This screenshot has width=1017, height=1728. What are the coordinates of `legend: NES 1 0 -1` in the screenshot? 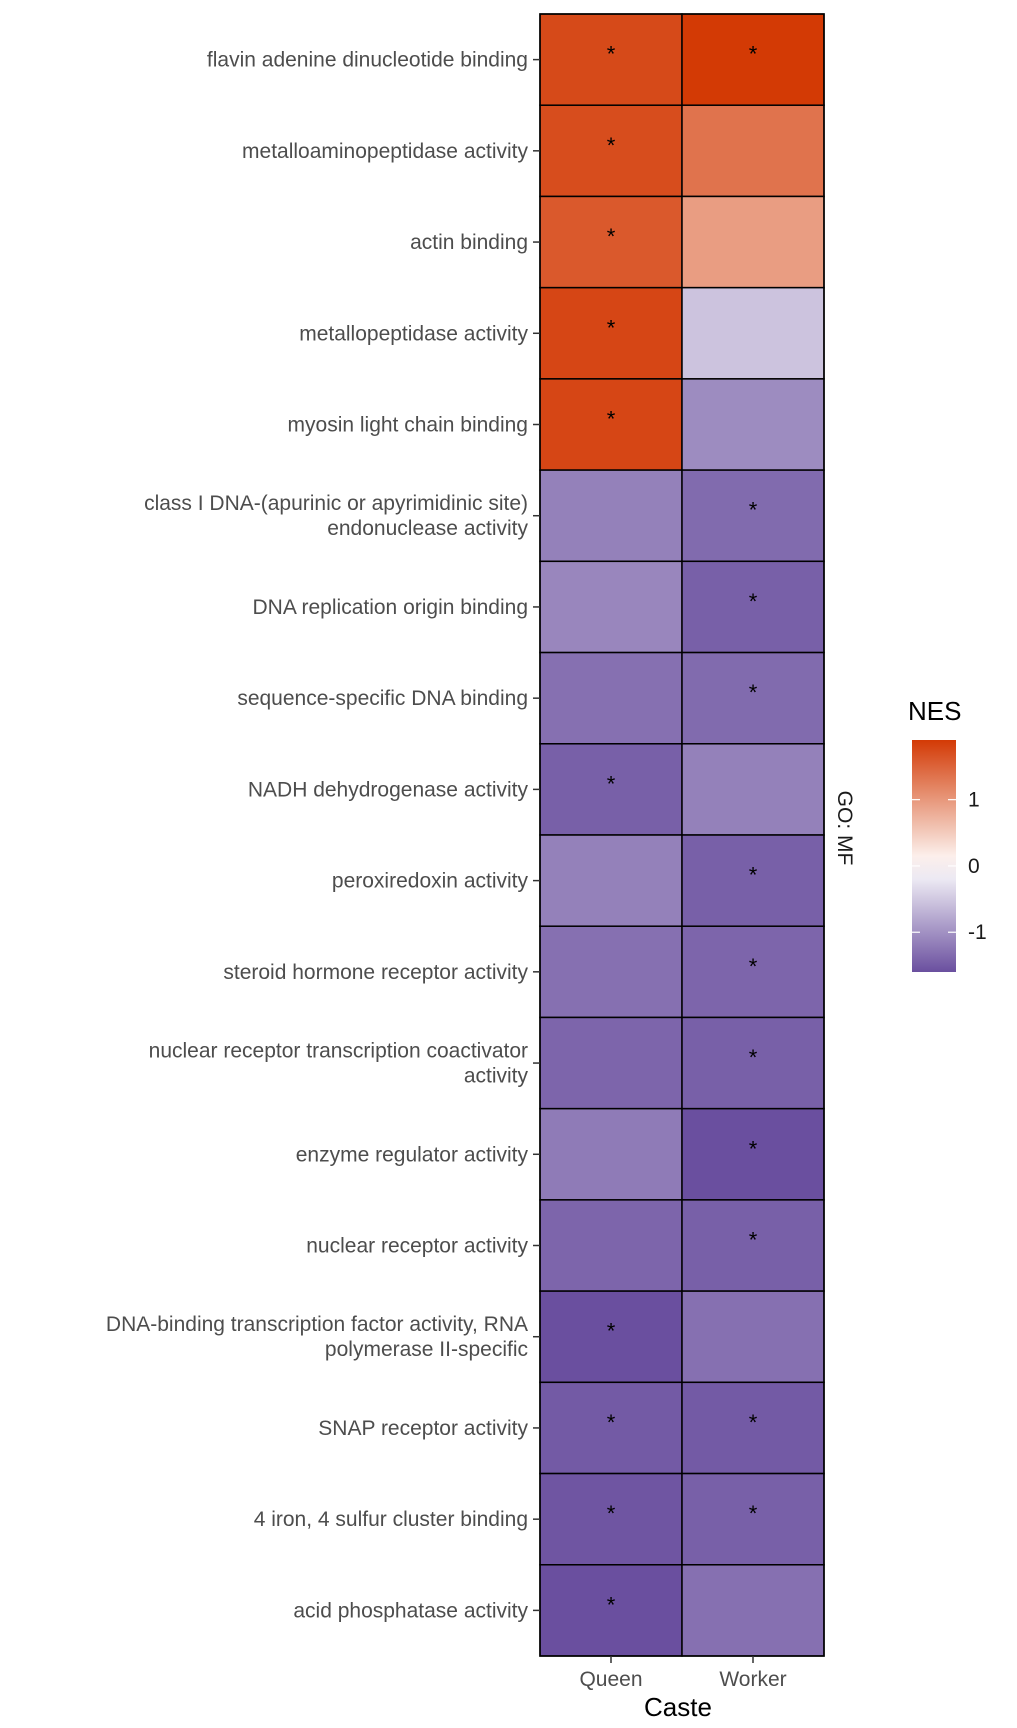 It's located at (947, 834).